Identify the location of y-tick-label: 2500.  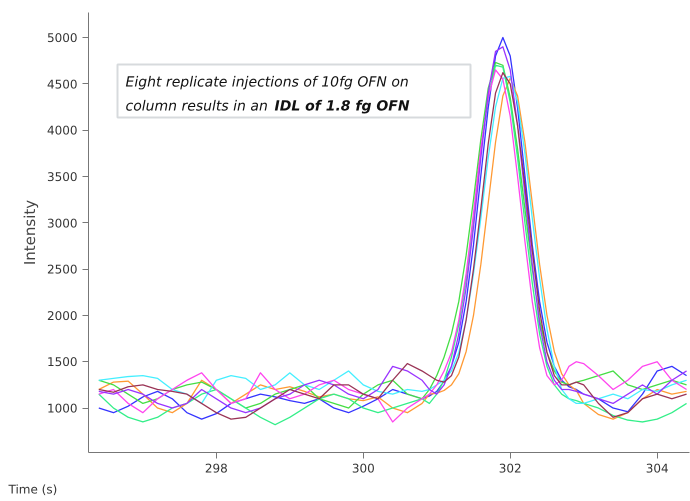
(62, 269).